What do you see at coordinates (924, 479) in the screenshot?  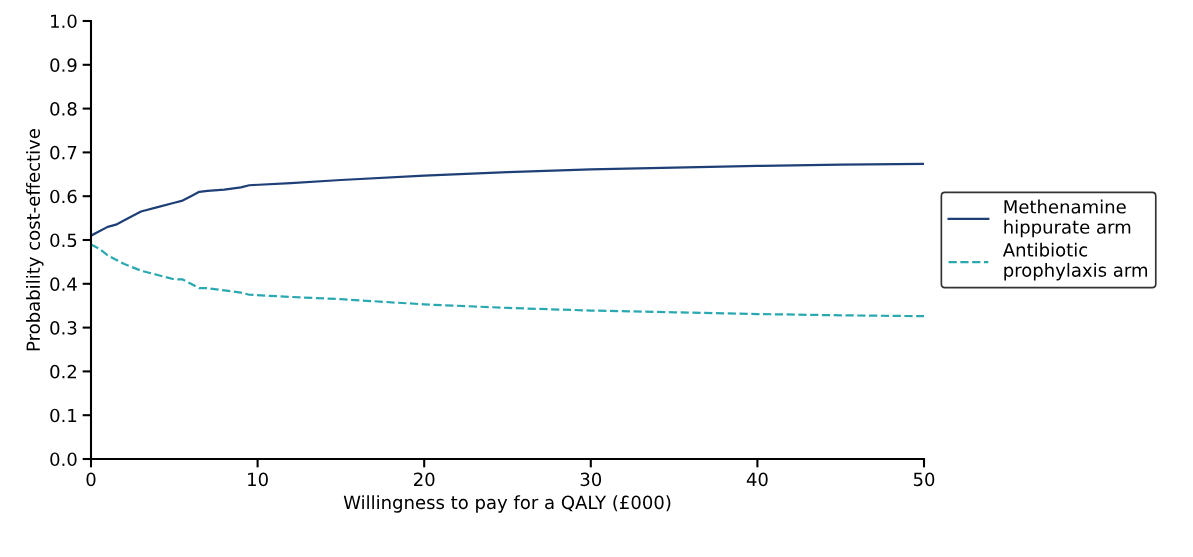 I see `x-tick-label: 50` at bounding box center [924, 479].